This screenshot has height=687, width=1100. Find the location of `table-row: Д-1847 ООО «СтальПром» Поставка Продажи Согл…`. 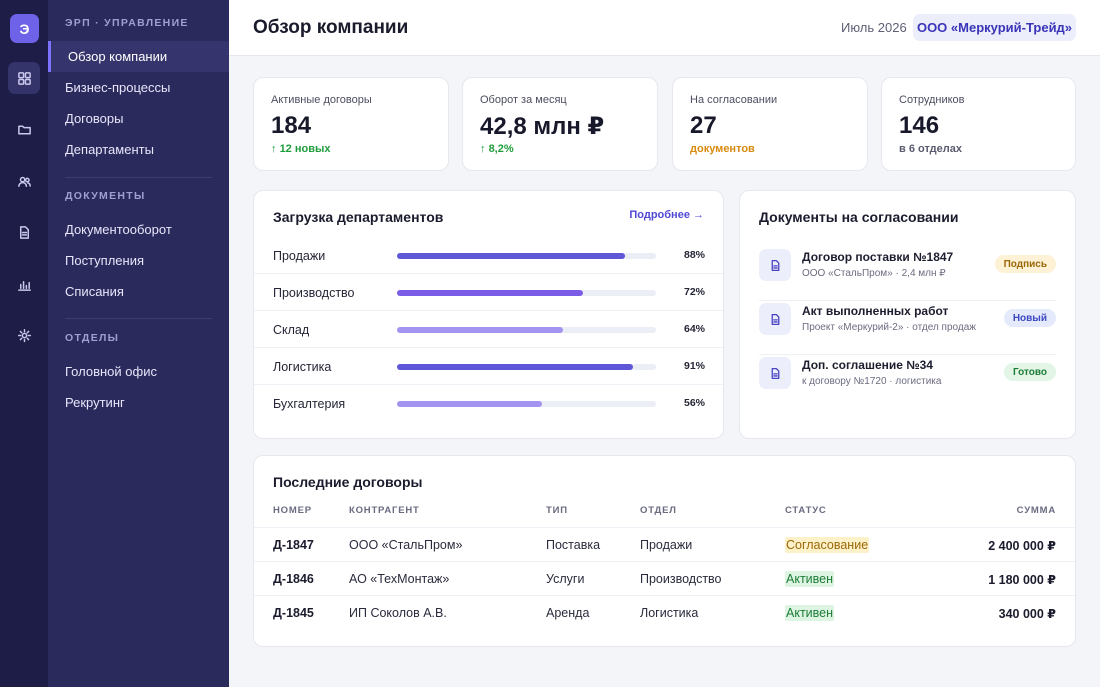

table-row: Д-1847 ООО «СтальПром» Поставка Продажи Согл… is located at coordinates (664, 544).